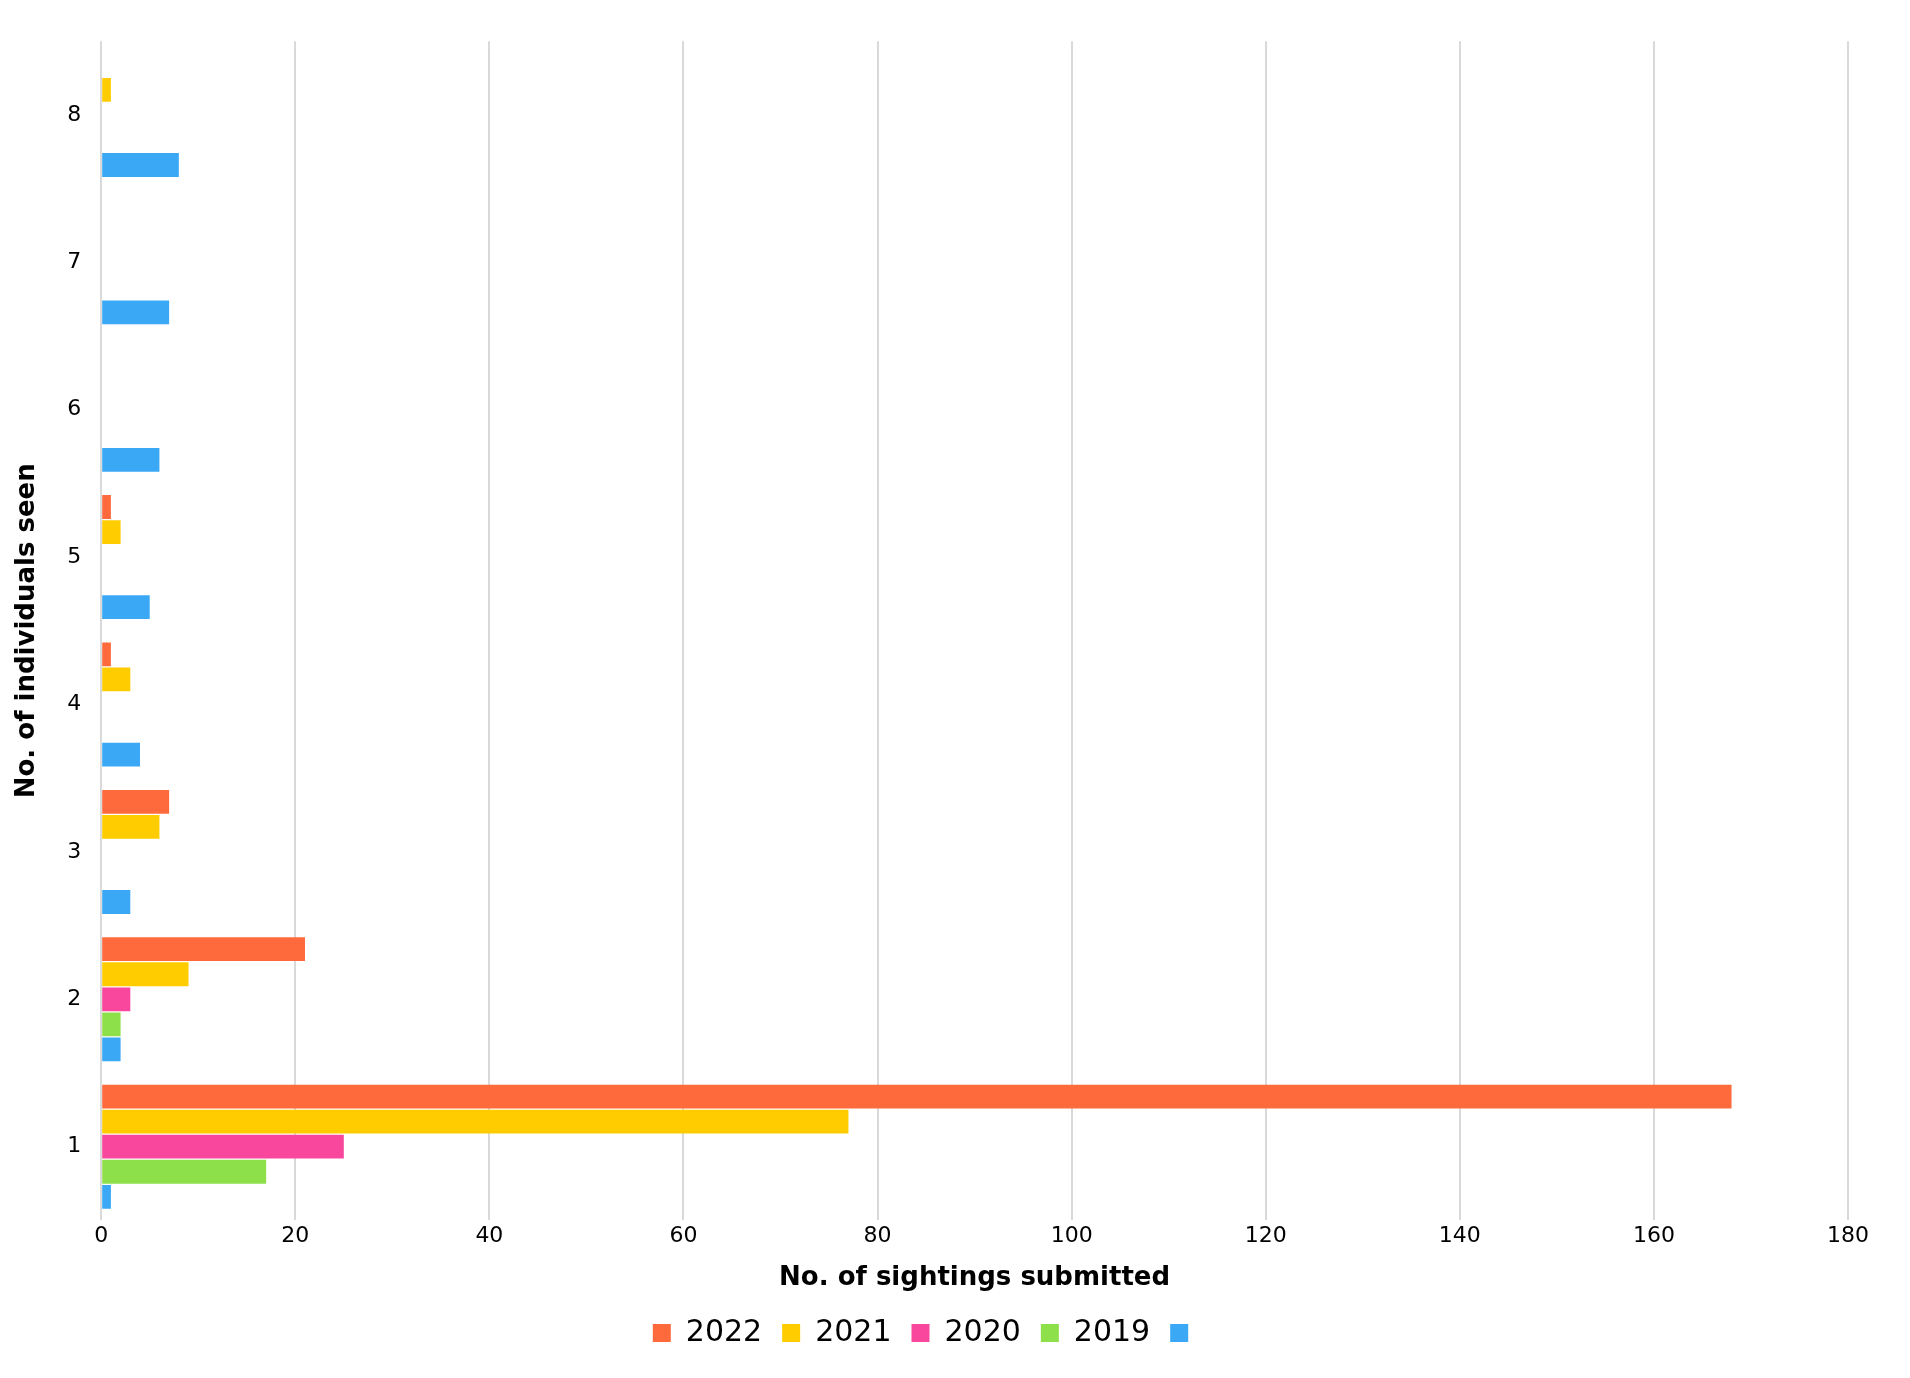  Describe the element at coordinates (74, 555) in the screenshot. I see `y-tick-label: 5` at that location.